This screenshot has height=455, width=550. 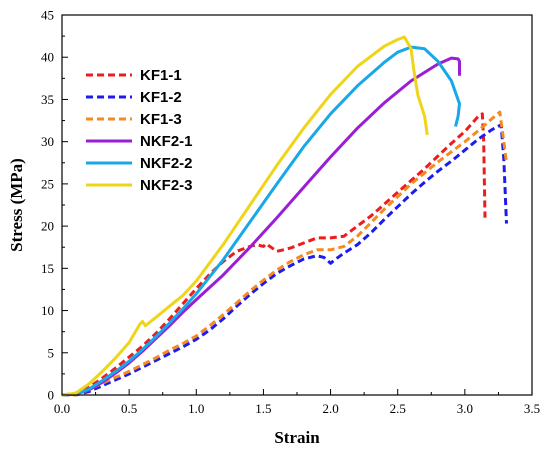 What do you see at coordinates (47, 226) in the screenshot?
I see `y-tick-label: 20` at bounding box center [47, 226].